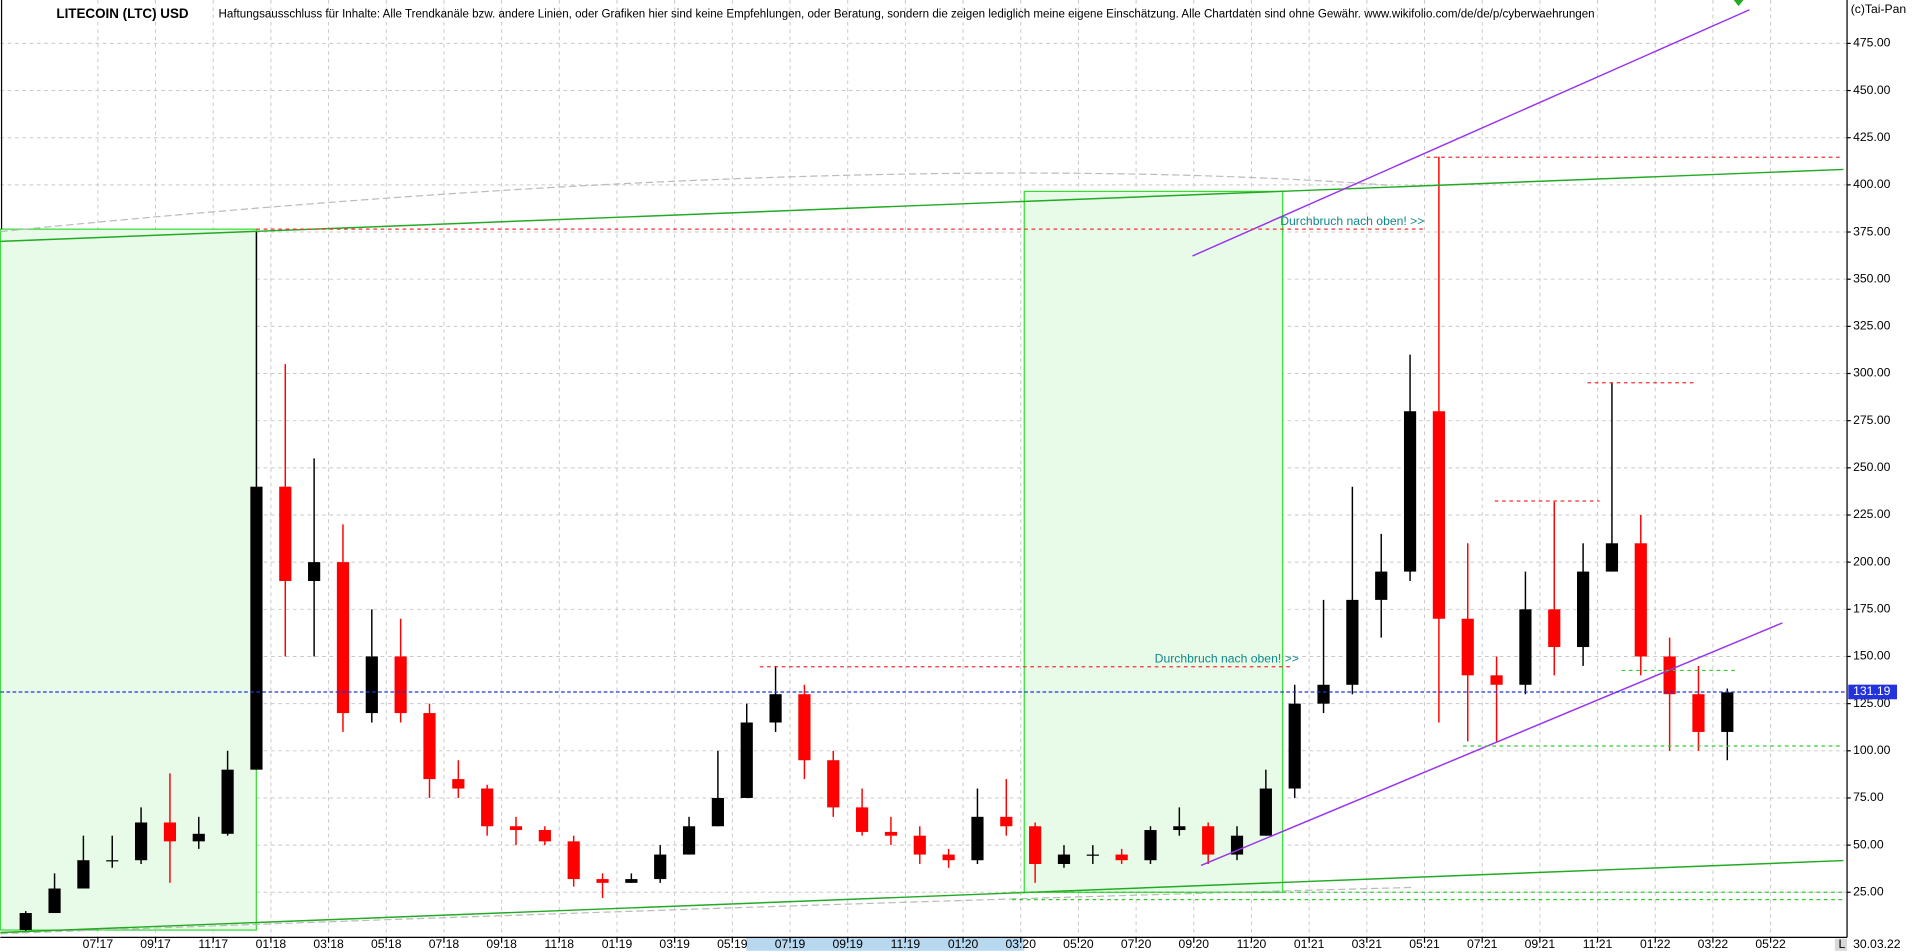 The width and height of the screenshot is (1912, 952). Describe the element at coordinates (328, 944) in the screenshot. I see `x-tick-label: 03:18` at that location.